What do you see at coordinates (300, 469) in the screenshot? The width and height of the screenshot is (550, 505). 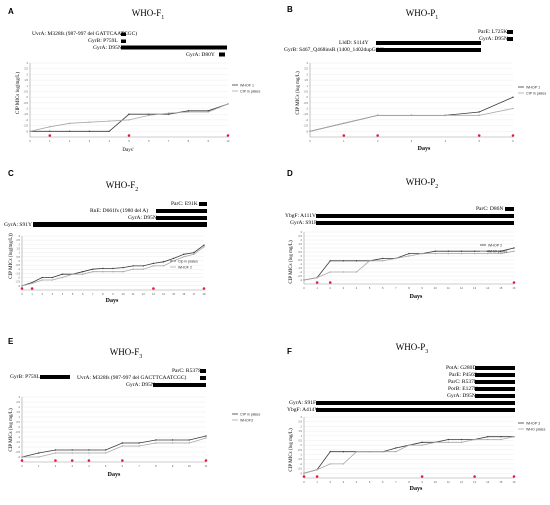 I see `panel-f-ytick: -2.5` at bounding box center [300, 469].